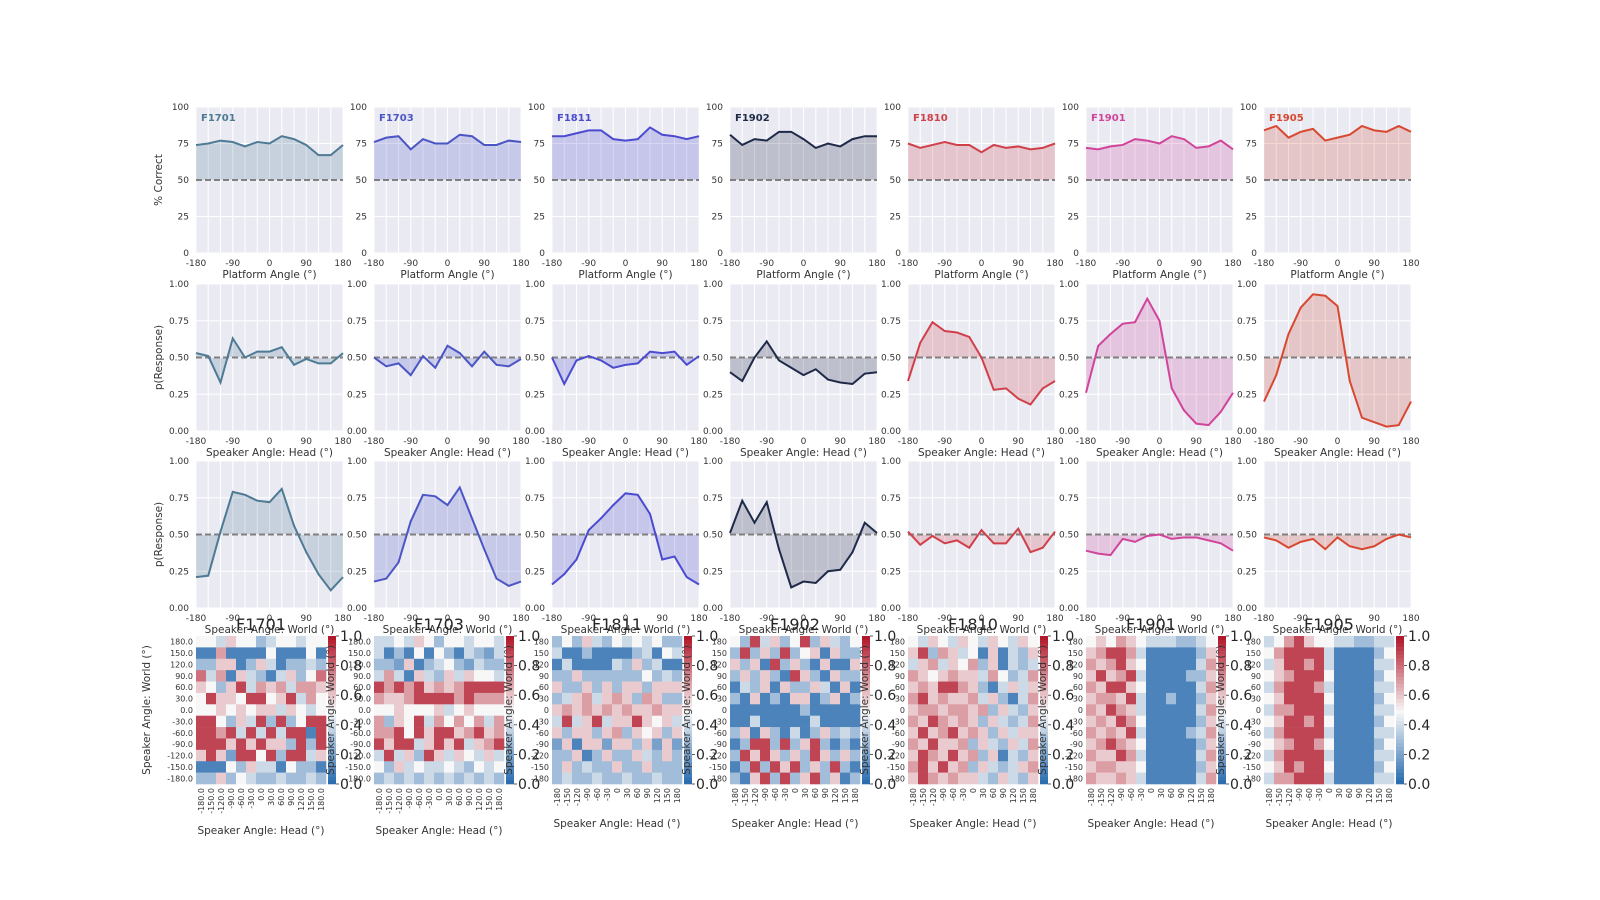 This screenshot has width=1600, height=900. I want to click on x-tick-label: -90, so click(410, 264).